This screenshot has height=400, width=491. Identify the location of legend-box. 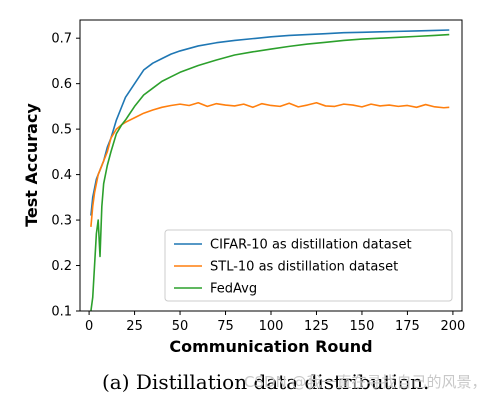
(308, 265).